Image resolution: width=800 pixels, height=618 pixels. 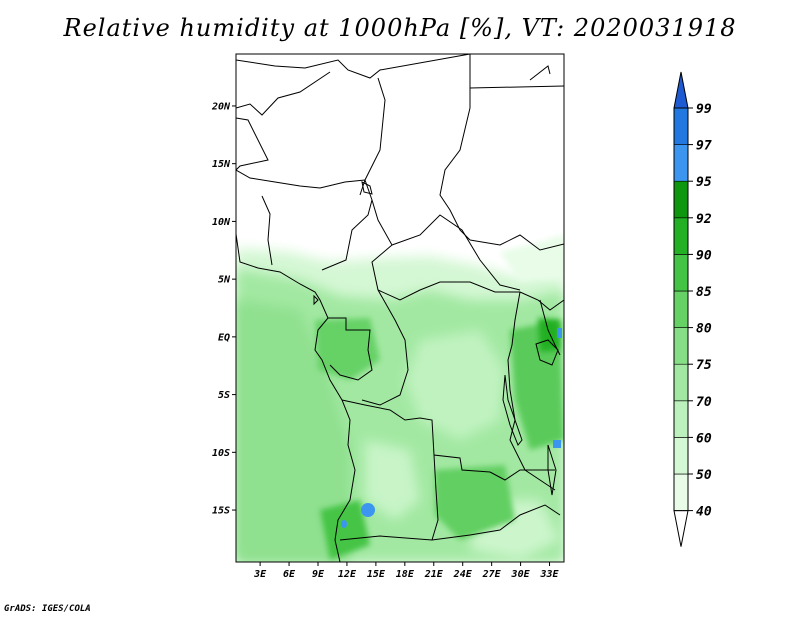 I want to click on colorbar-label: 80, so click(x=704, y=329).